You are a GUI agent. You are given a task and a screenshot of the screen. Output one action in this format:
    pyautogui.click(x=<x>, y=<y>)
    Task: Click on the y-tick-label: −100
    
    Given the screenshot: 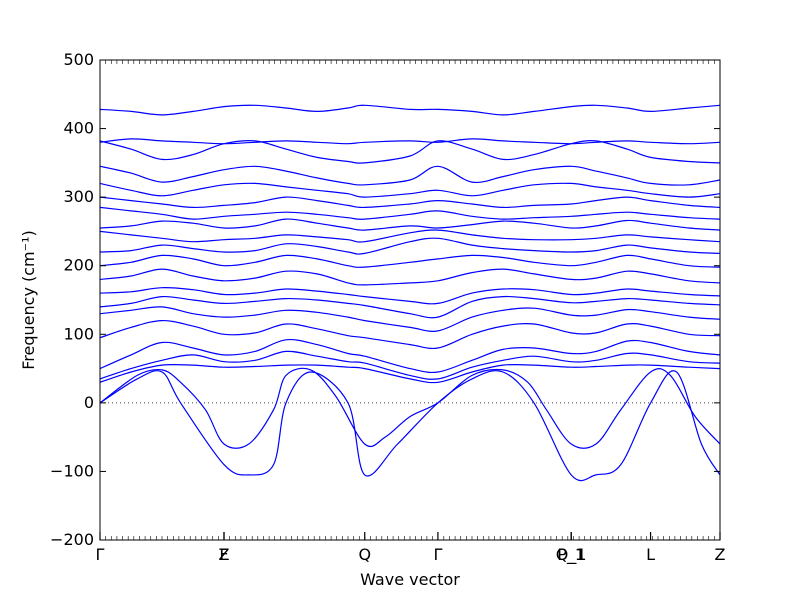 What is the action you would take?
    pyautogui.click(x=72, y=470)
    